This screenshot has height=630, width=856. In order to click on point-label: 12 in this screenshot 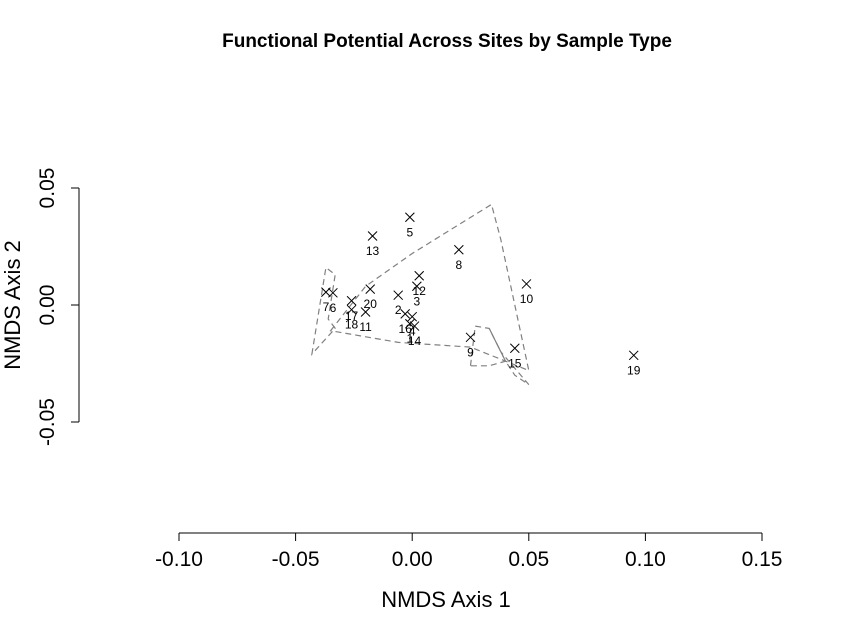, I will do `click(420, 291)`.